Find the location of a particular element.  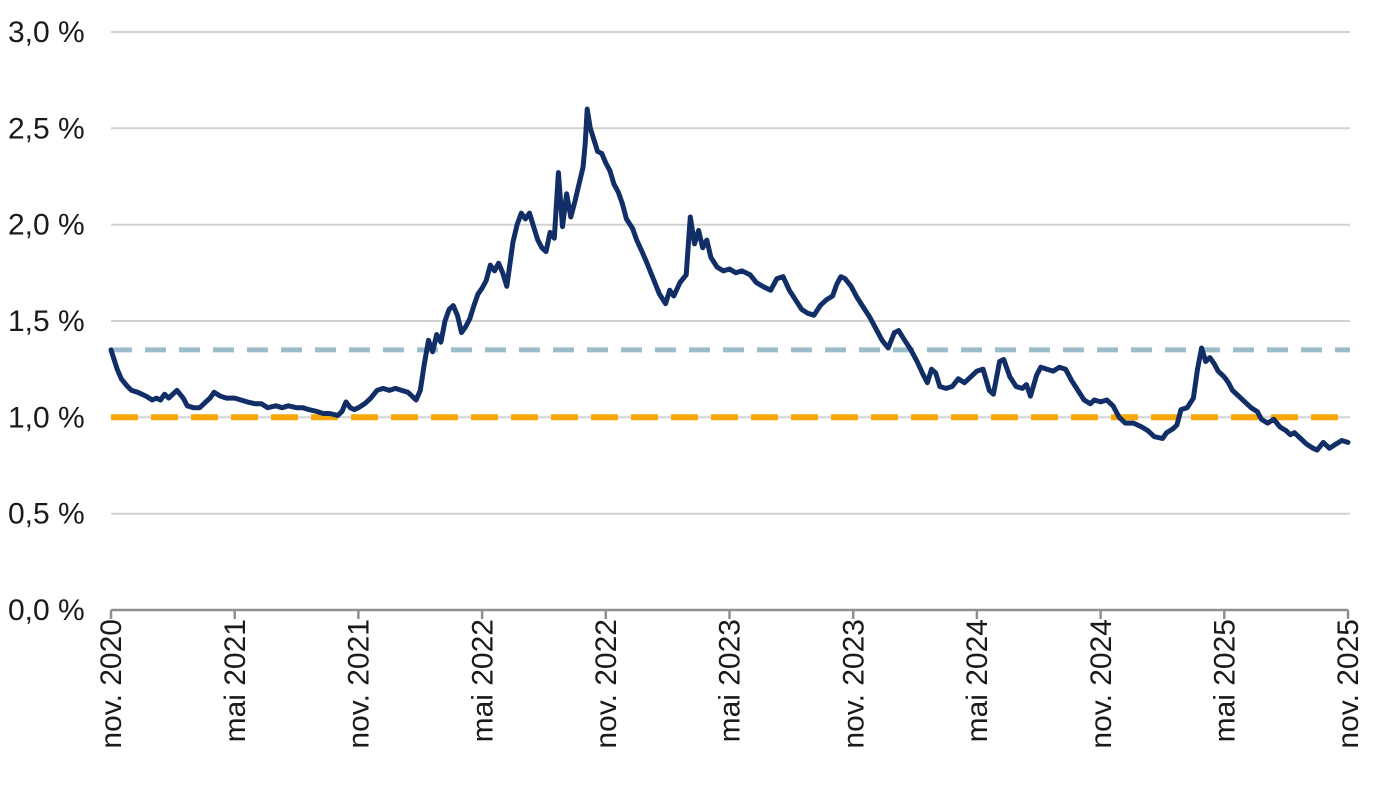

y-tick-label: 0,5 % is located at coordinates (46, 514).